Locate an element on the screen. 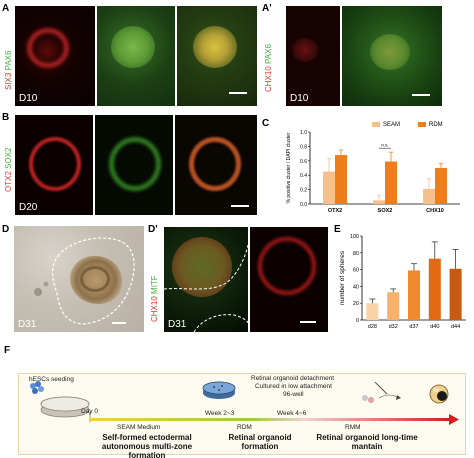 The width and height of the screenshot is (474, 458). text-seam-medium: SEAM Medium is located at coordinates (139, 427).